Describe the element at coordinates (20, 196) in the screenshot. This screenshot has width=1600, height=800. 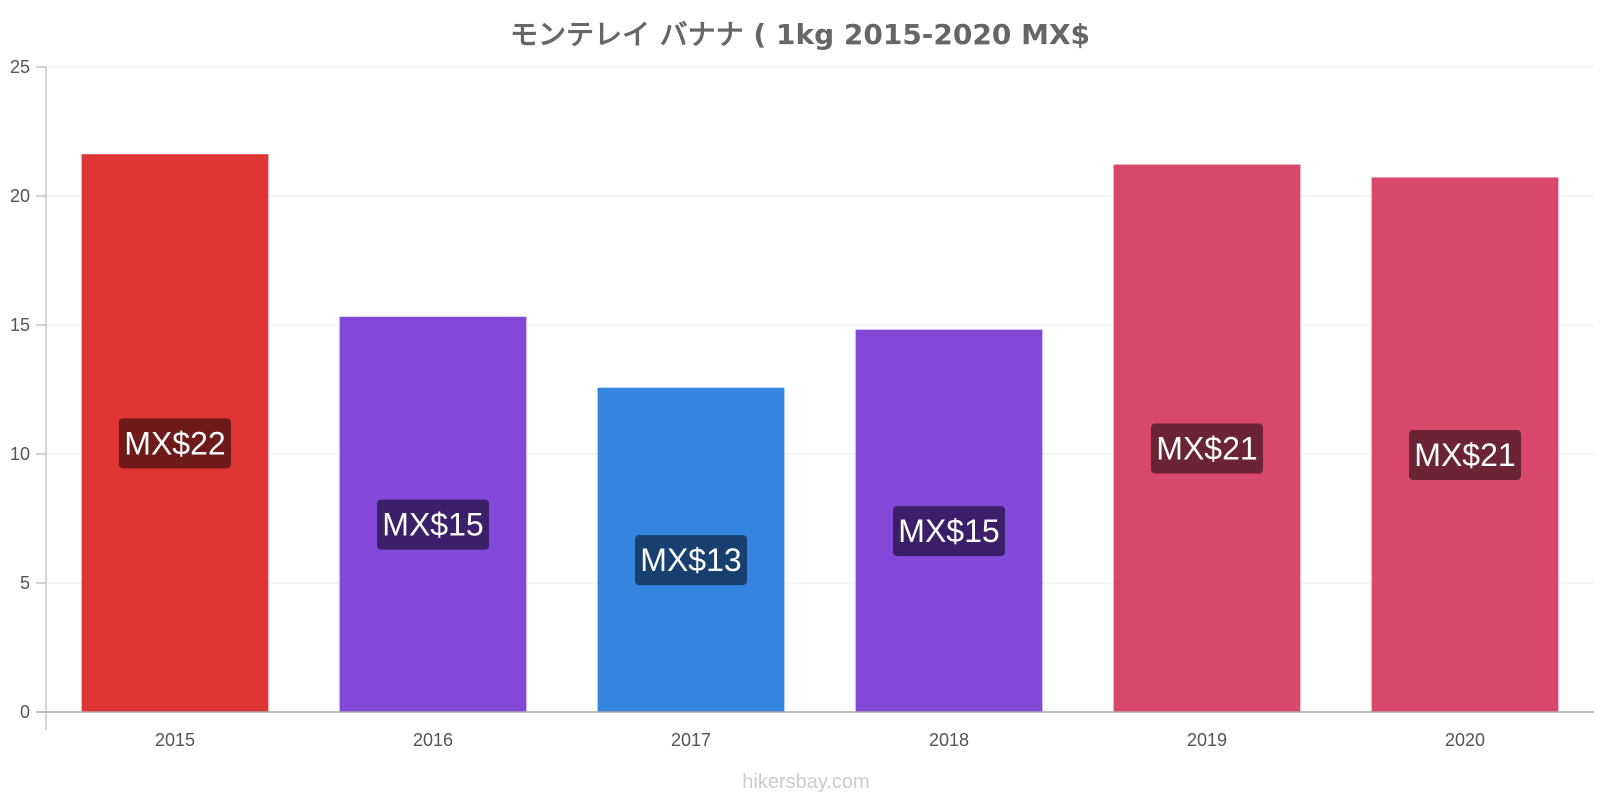
I see `y-tick-label: 20` at that location.